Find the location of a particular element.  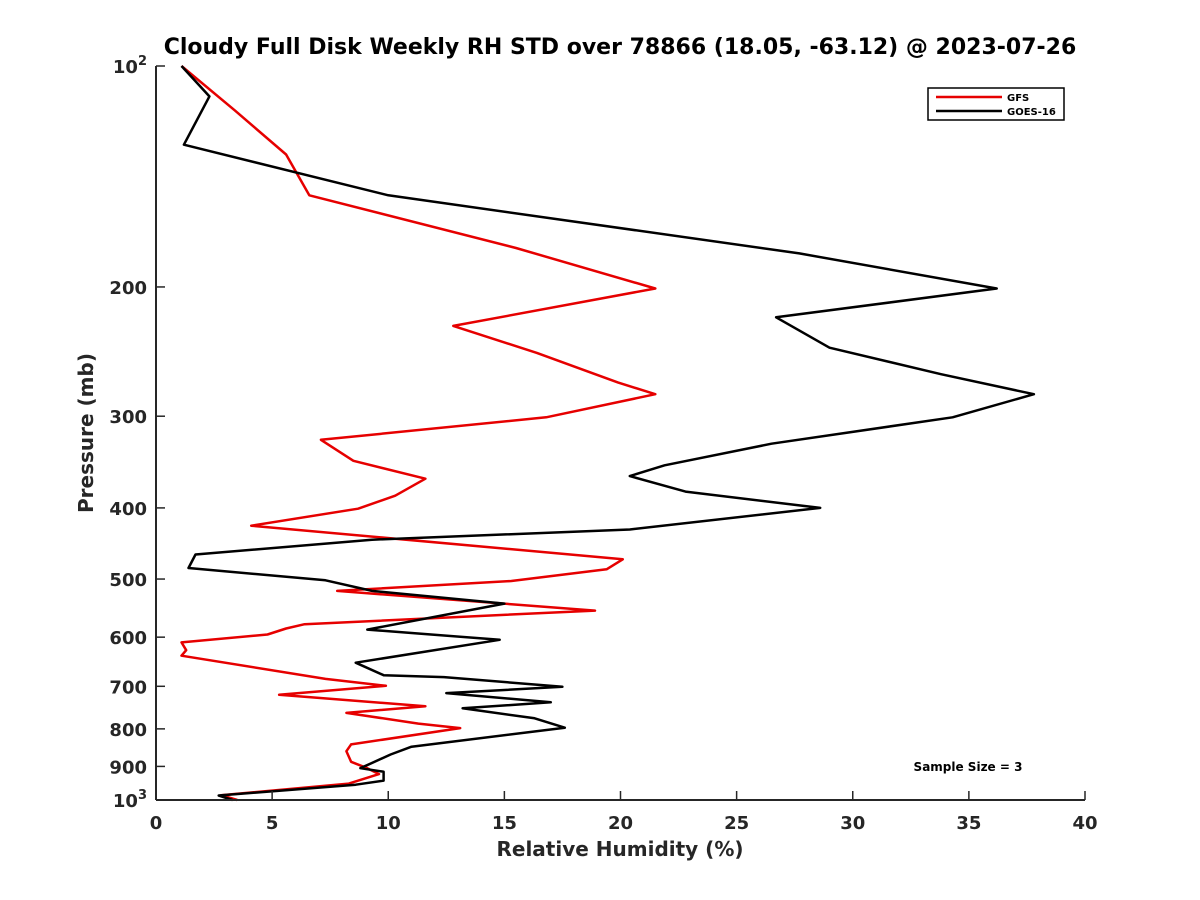

x-tick-label: 35 is located at coordinates (968, 823).